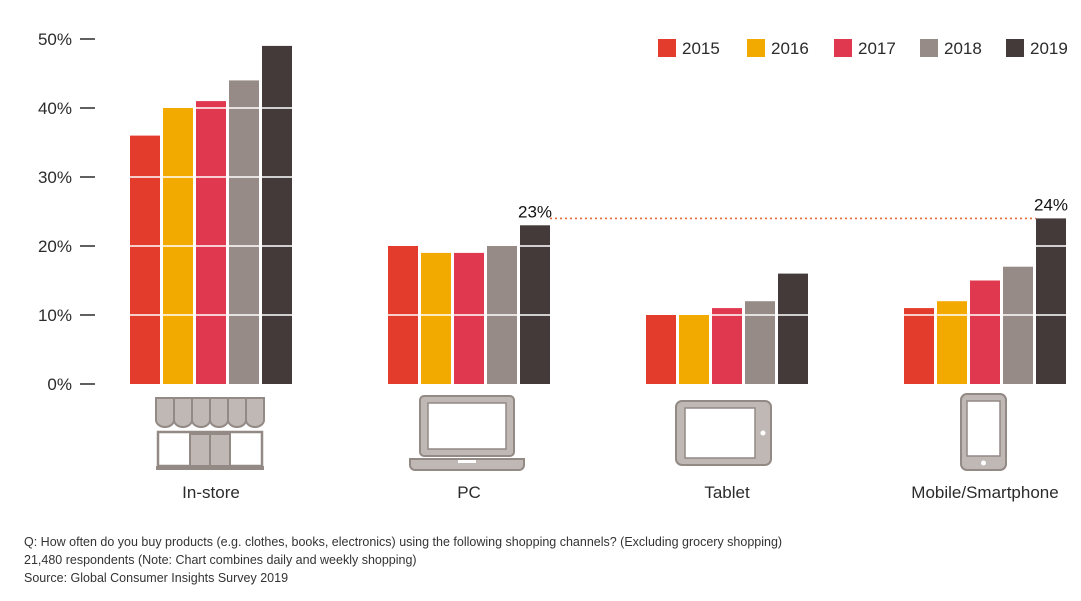  What do you see at coordinates (436, 318) in the screenshot?
I see `bar-pc-2016` at bounding box center [436, 318].